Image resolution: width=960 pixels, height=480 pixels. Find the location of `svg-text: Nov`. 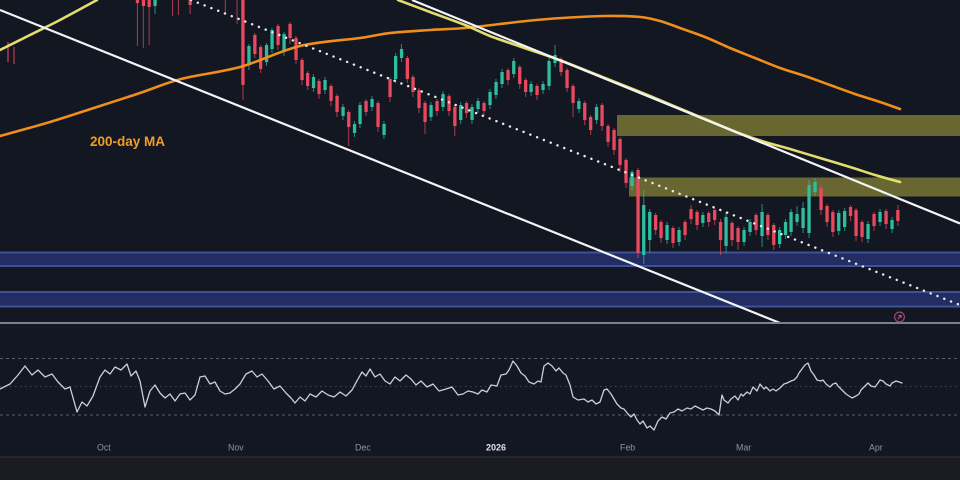

svg-text: Nov is located at coordinates (236, 448).